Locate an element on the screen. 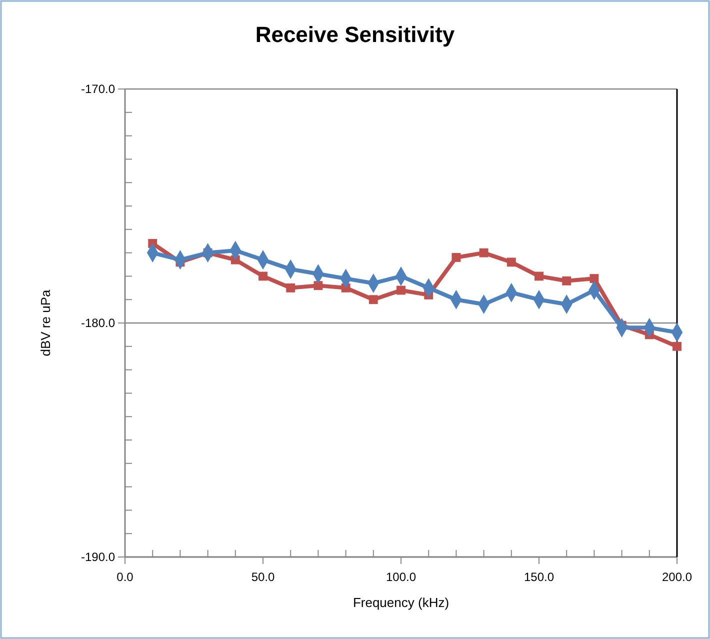 The height and width of the screenshot is (639, 710). y-tick-label: -190.0 is located at coordinates (98, 557).